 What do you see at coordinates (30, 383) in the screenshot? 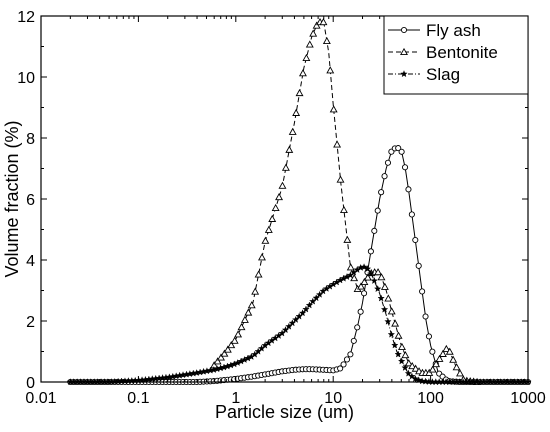
I see `y-tick-label: 0` at bounding box center [30, 383].